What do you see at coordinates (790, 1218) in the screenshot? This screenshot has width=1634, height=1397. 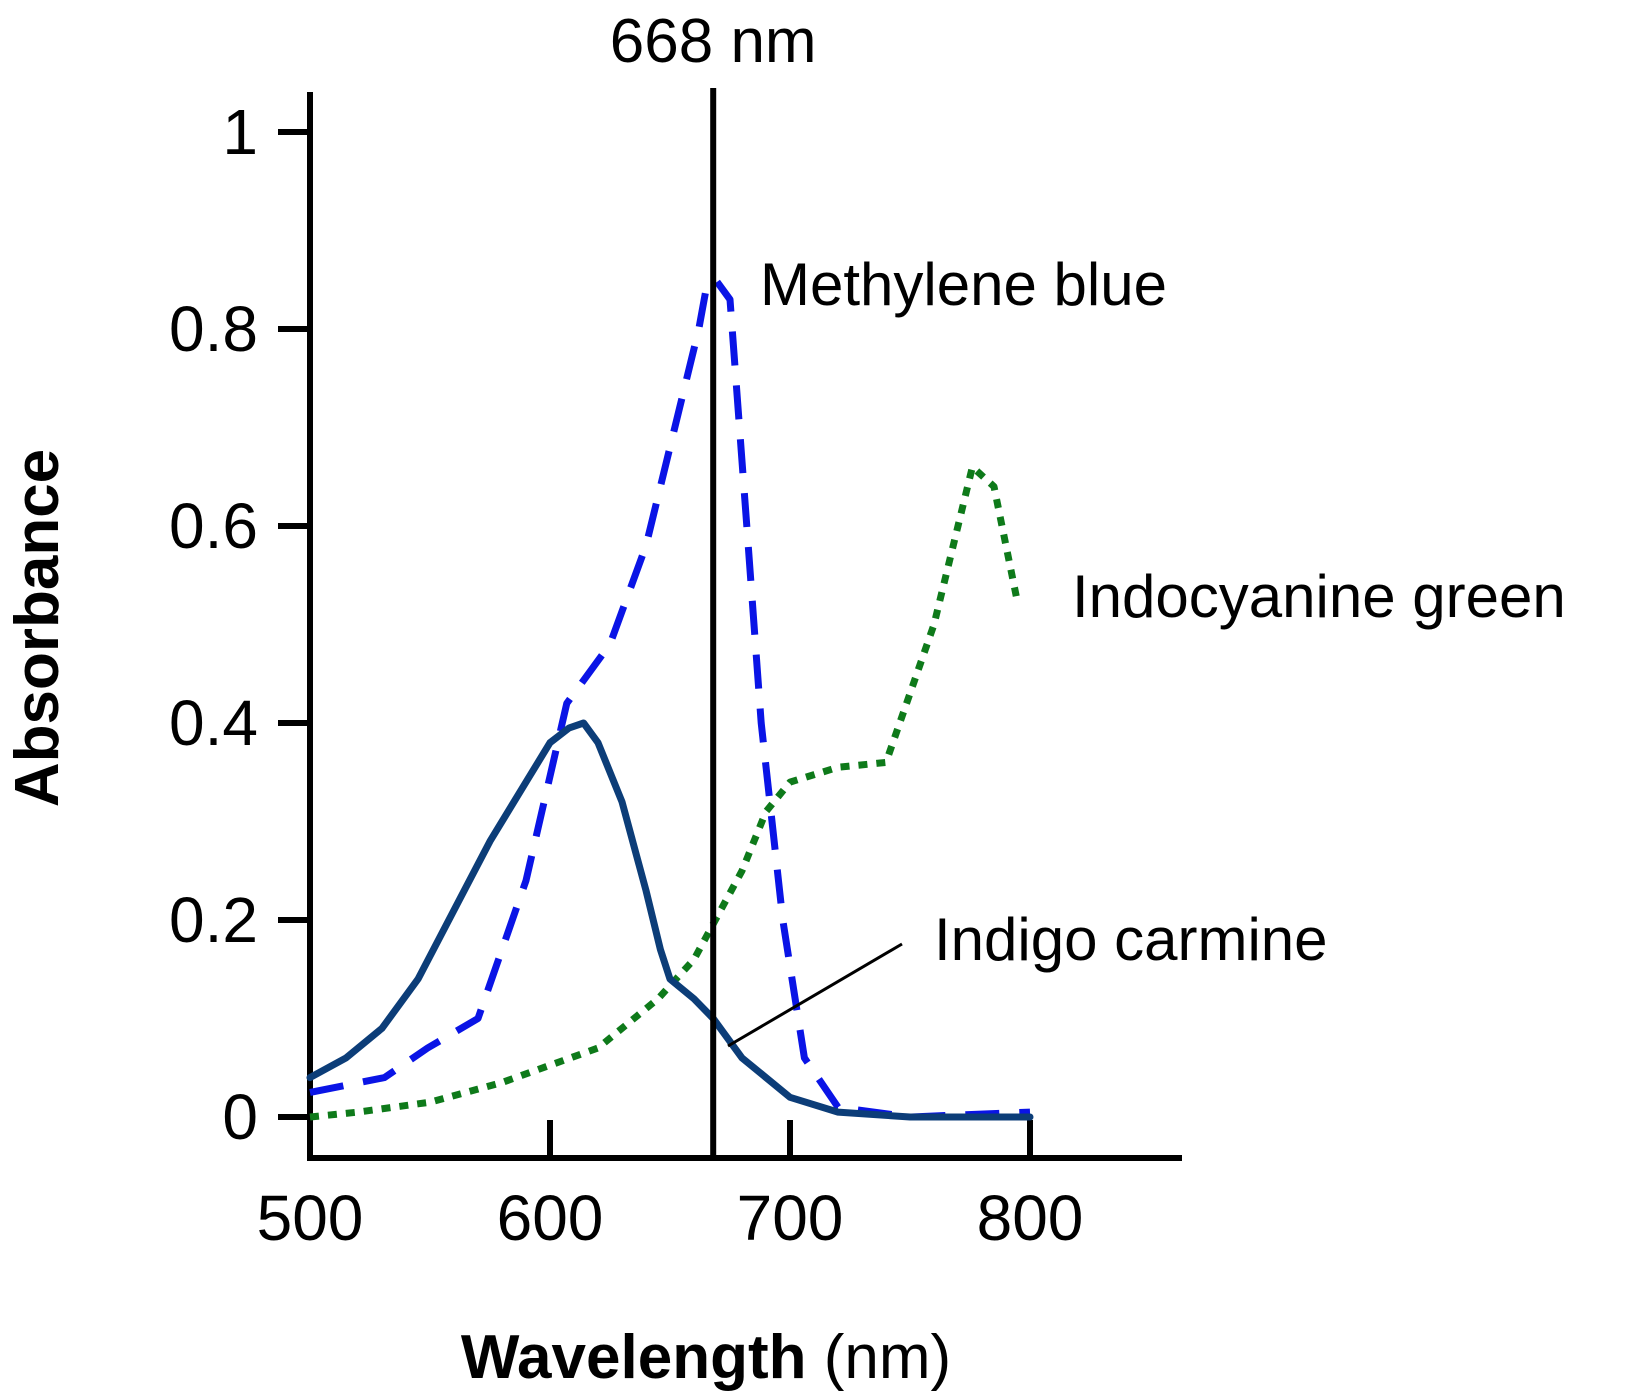 I see `x-tick-label: 700` at bounding box center [790, 1218].